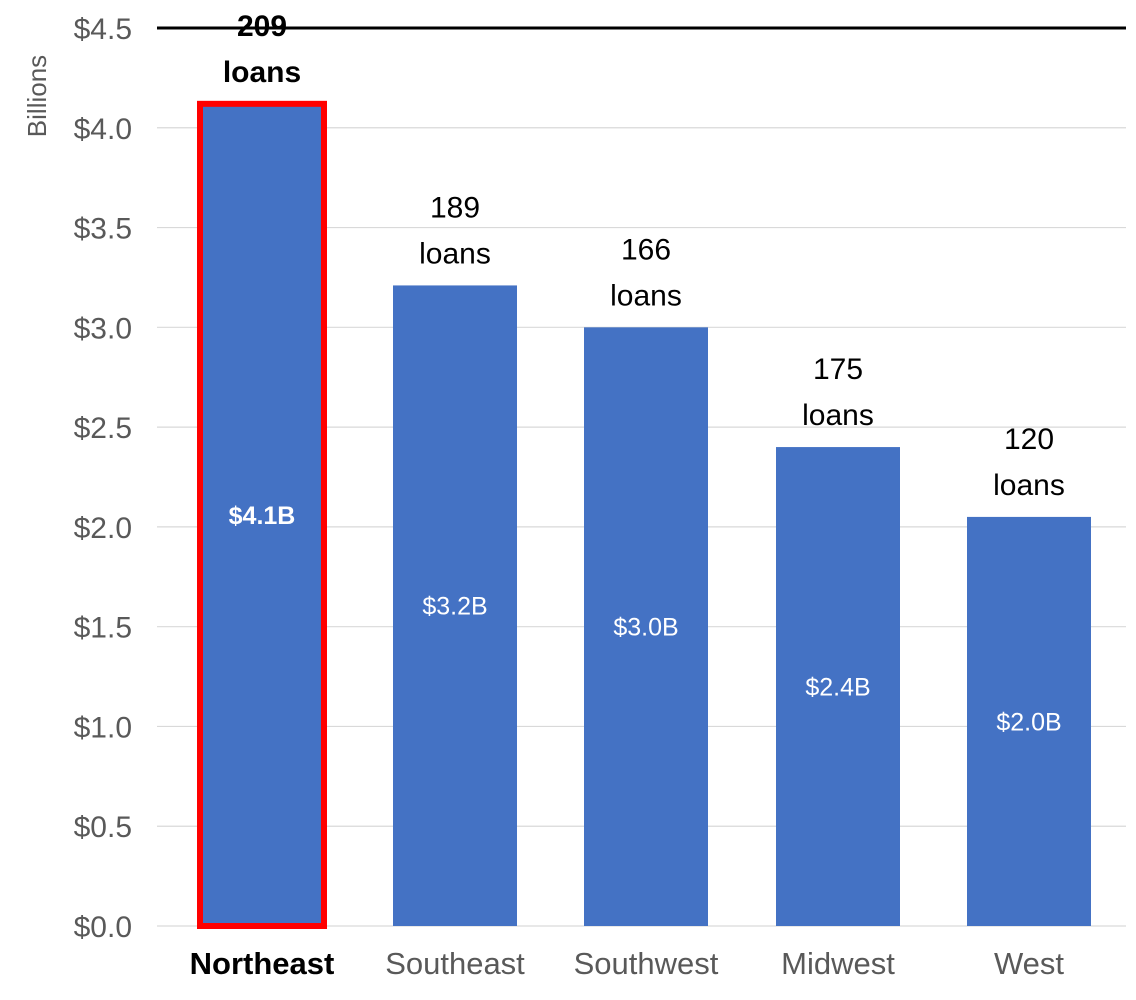  What do you see at coordinates (103, 129) in the screenshot?
I see `y-tick-label: $4.0` at bounding box center [103, 129].